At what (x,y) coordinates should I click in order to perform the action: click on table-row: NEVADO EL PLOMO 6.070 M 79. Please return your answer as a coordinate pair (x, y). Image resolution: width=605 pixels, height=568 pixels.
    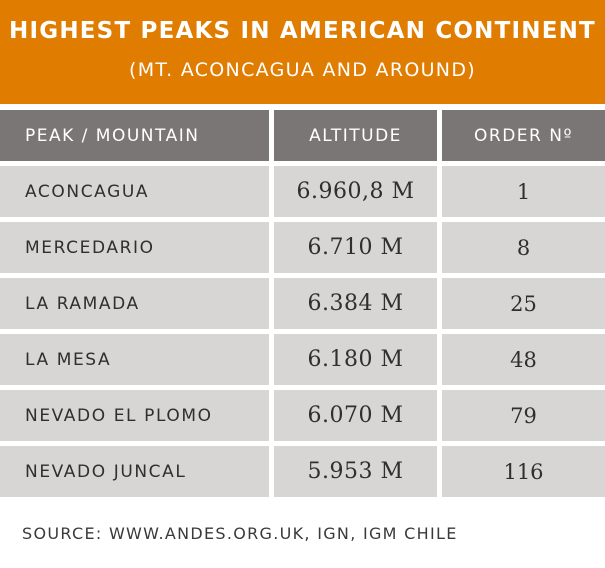
    Looking at the image, I should click on (302, 415).